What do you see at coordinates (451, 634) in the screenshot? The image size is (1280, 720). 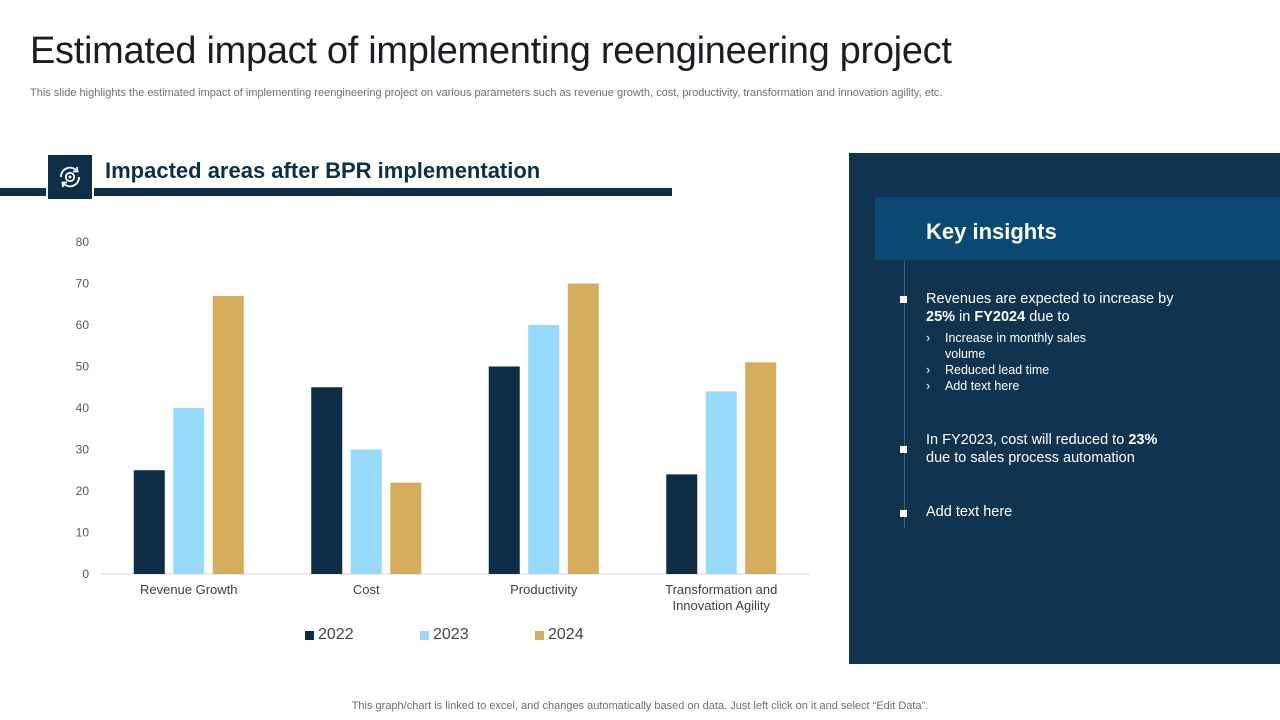 I see `legend-label-2023: 2023` at bounding box center [451, 634].